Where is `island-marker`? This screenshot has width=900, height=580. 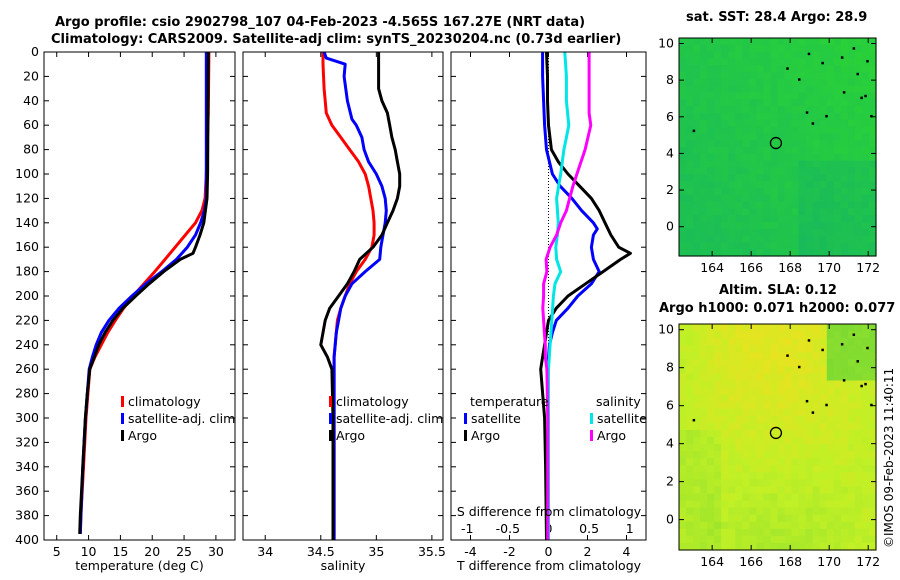 island-marker is located at coordinates (799, 367).